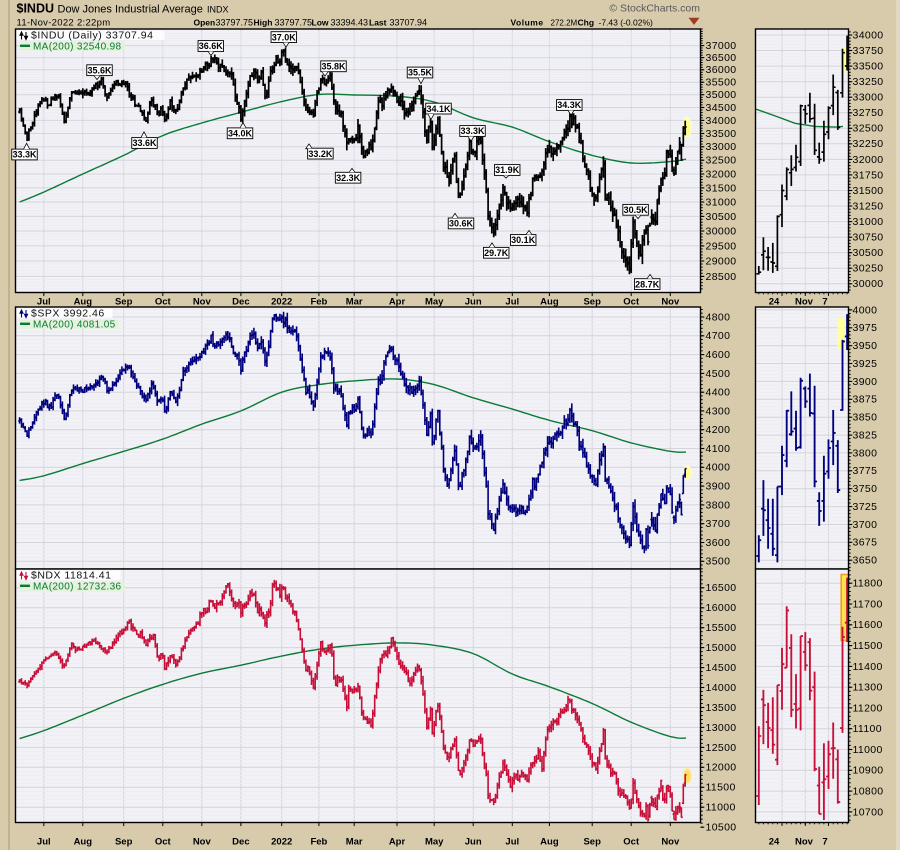 The height and width of the screenshot is (850, 900). What do you see at coordinates (240, 134) in the screenshot?
I see `svg-text: 34.0K` at bounding box center [240, 134].